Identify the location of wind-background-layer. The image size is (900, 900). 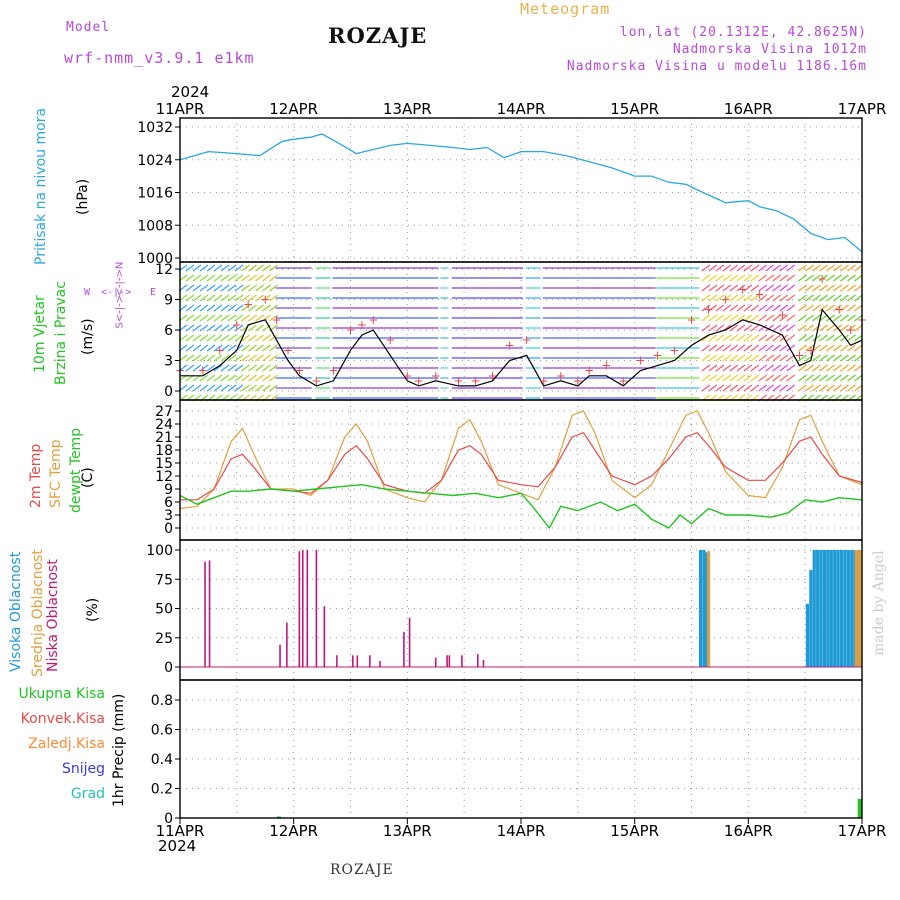
(520, 333).